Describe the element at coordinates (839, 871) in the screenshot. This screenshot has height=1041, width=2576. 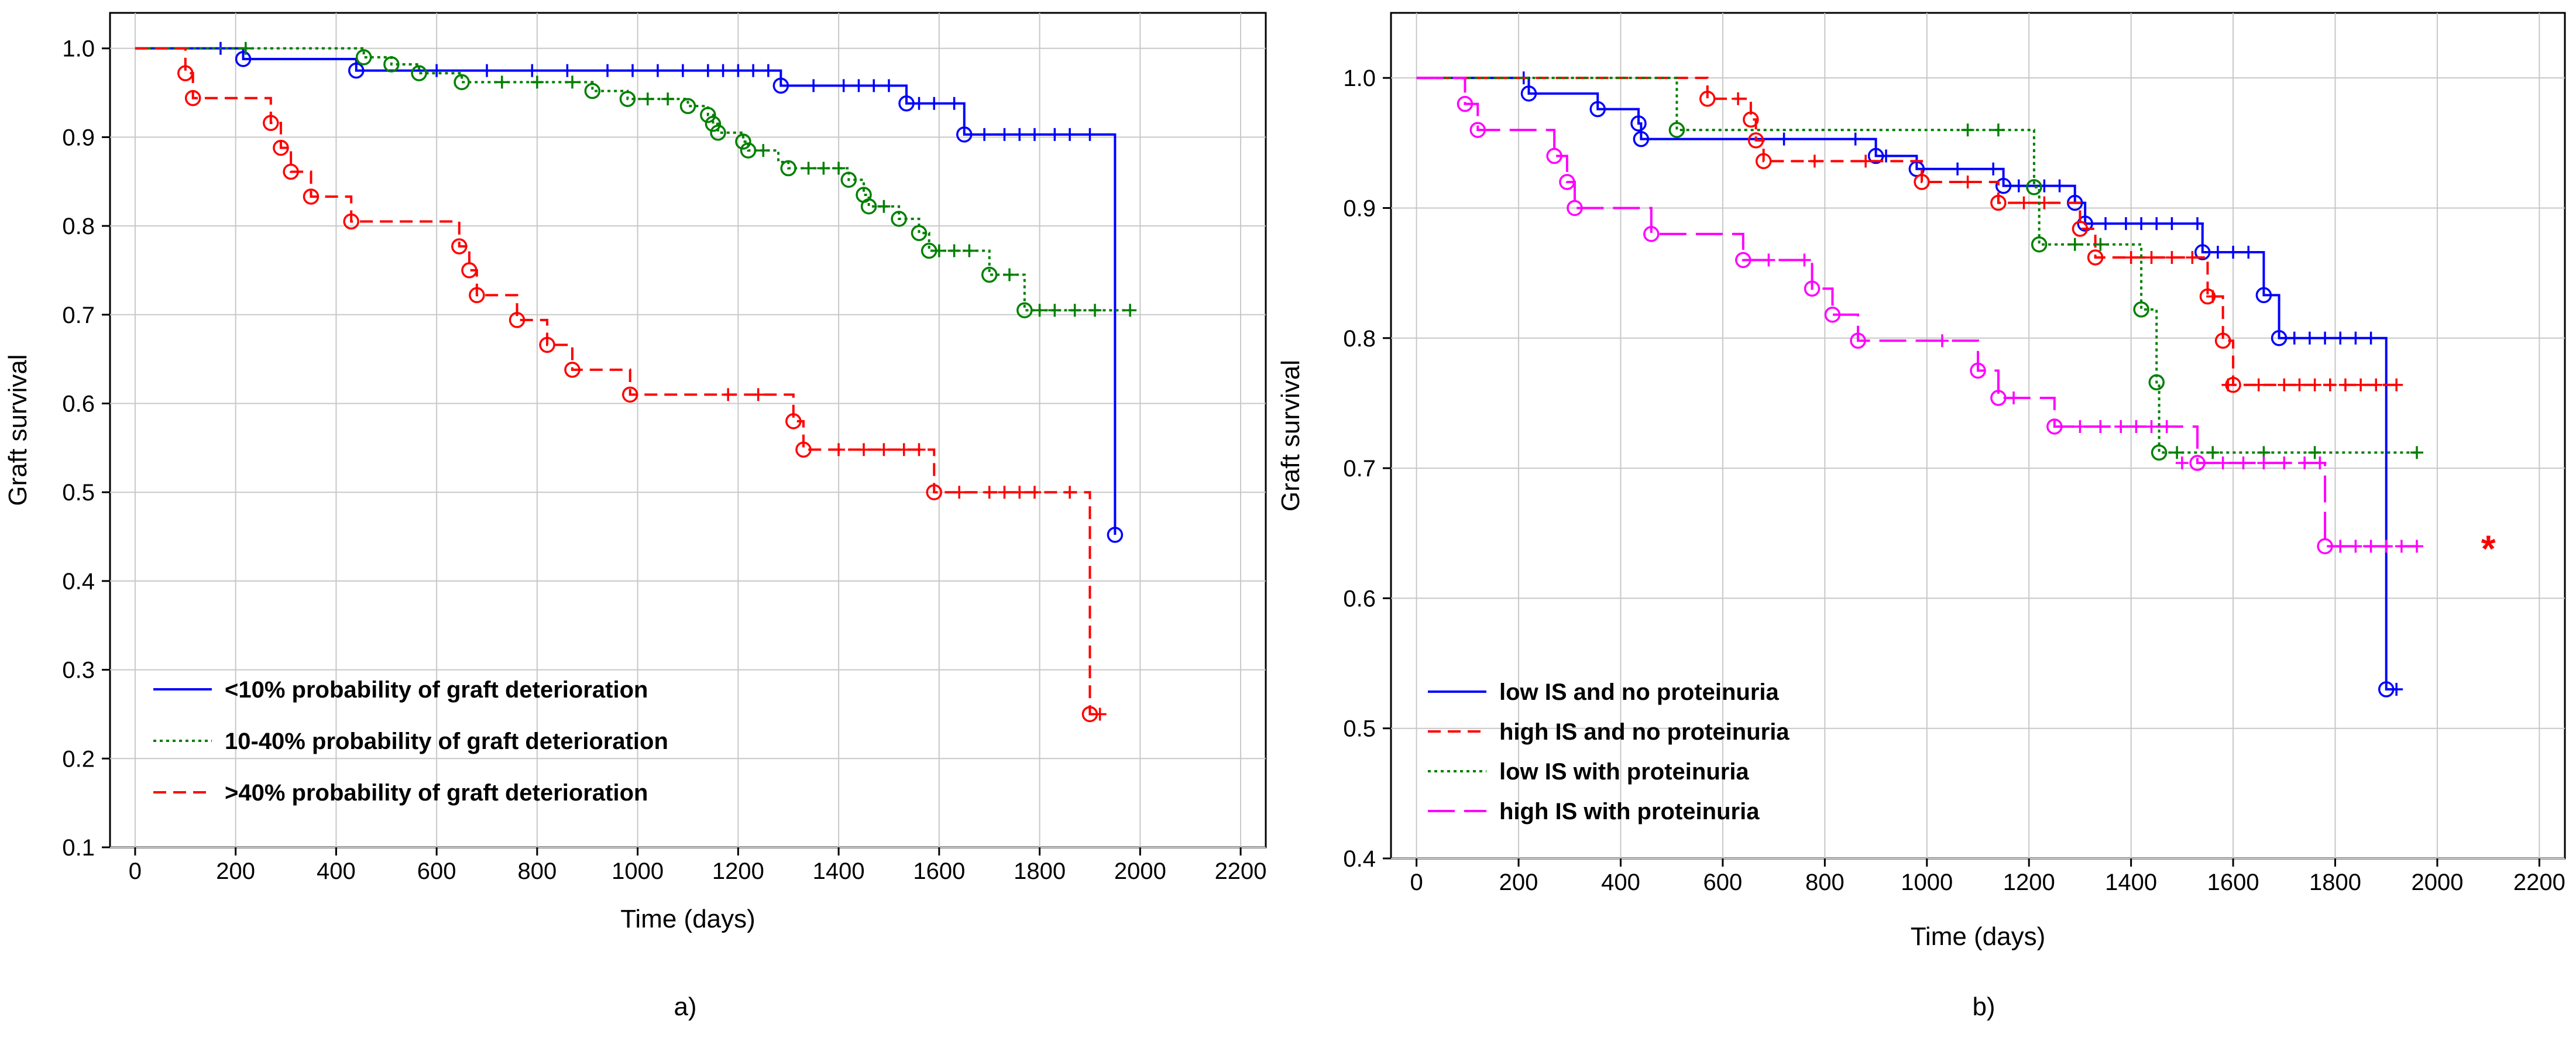
I see `x-tick-label: 1400` at that location.